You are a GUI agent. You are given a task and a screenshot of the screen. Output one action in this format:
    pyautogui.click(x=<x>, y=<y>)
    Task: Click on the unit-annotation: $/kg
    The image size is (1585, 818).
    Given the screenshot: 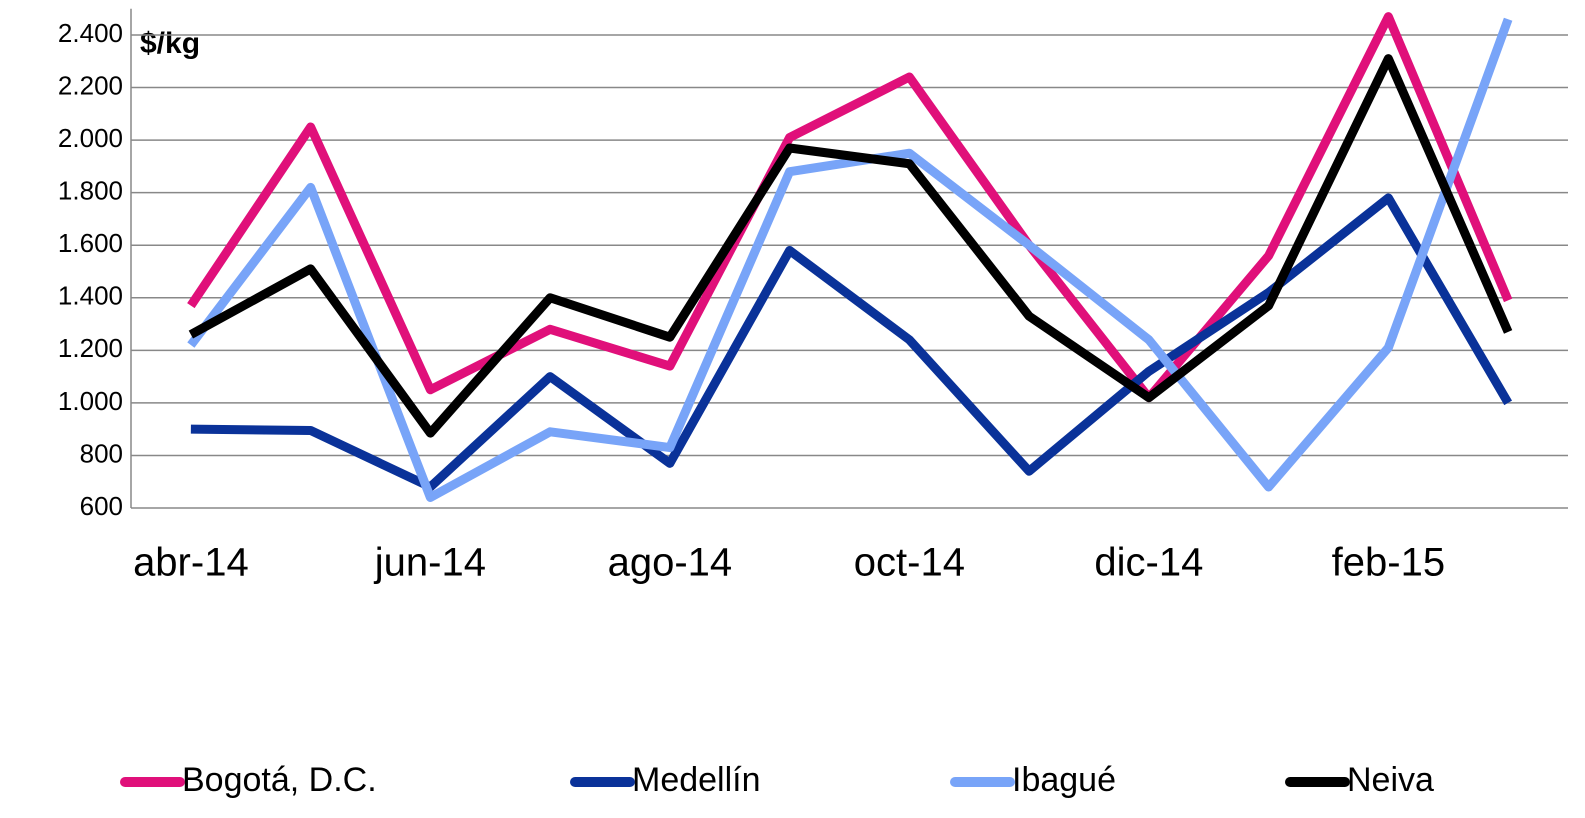 What is the action you would take?
    pyautogui.click(x=170, y=43)
    